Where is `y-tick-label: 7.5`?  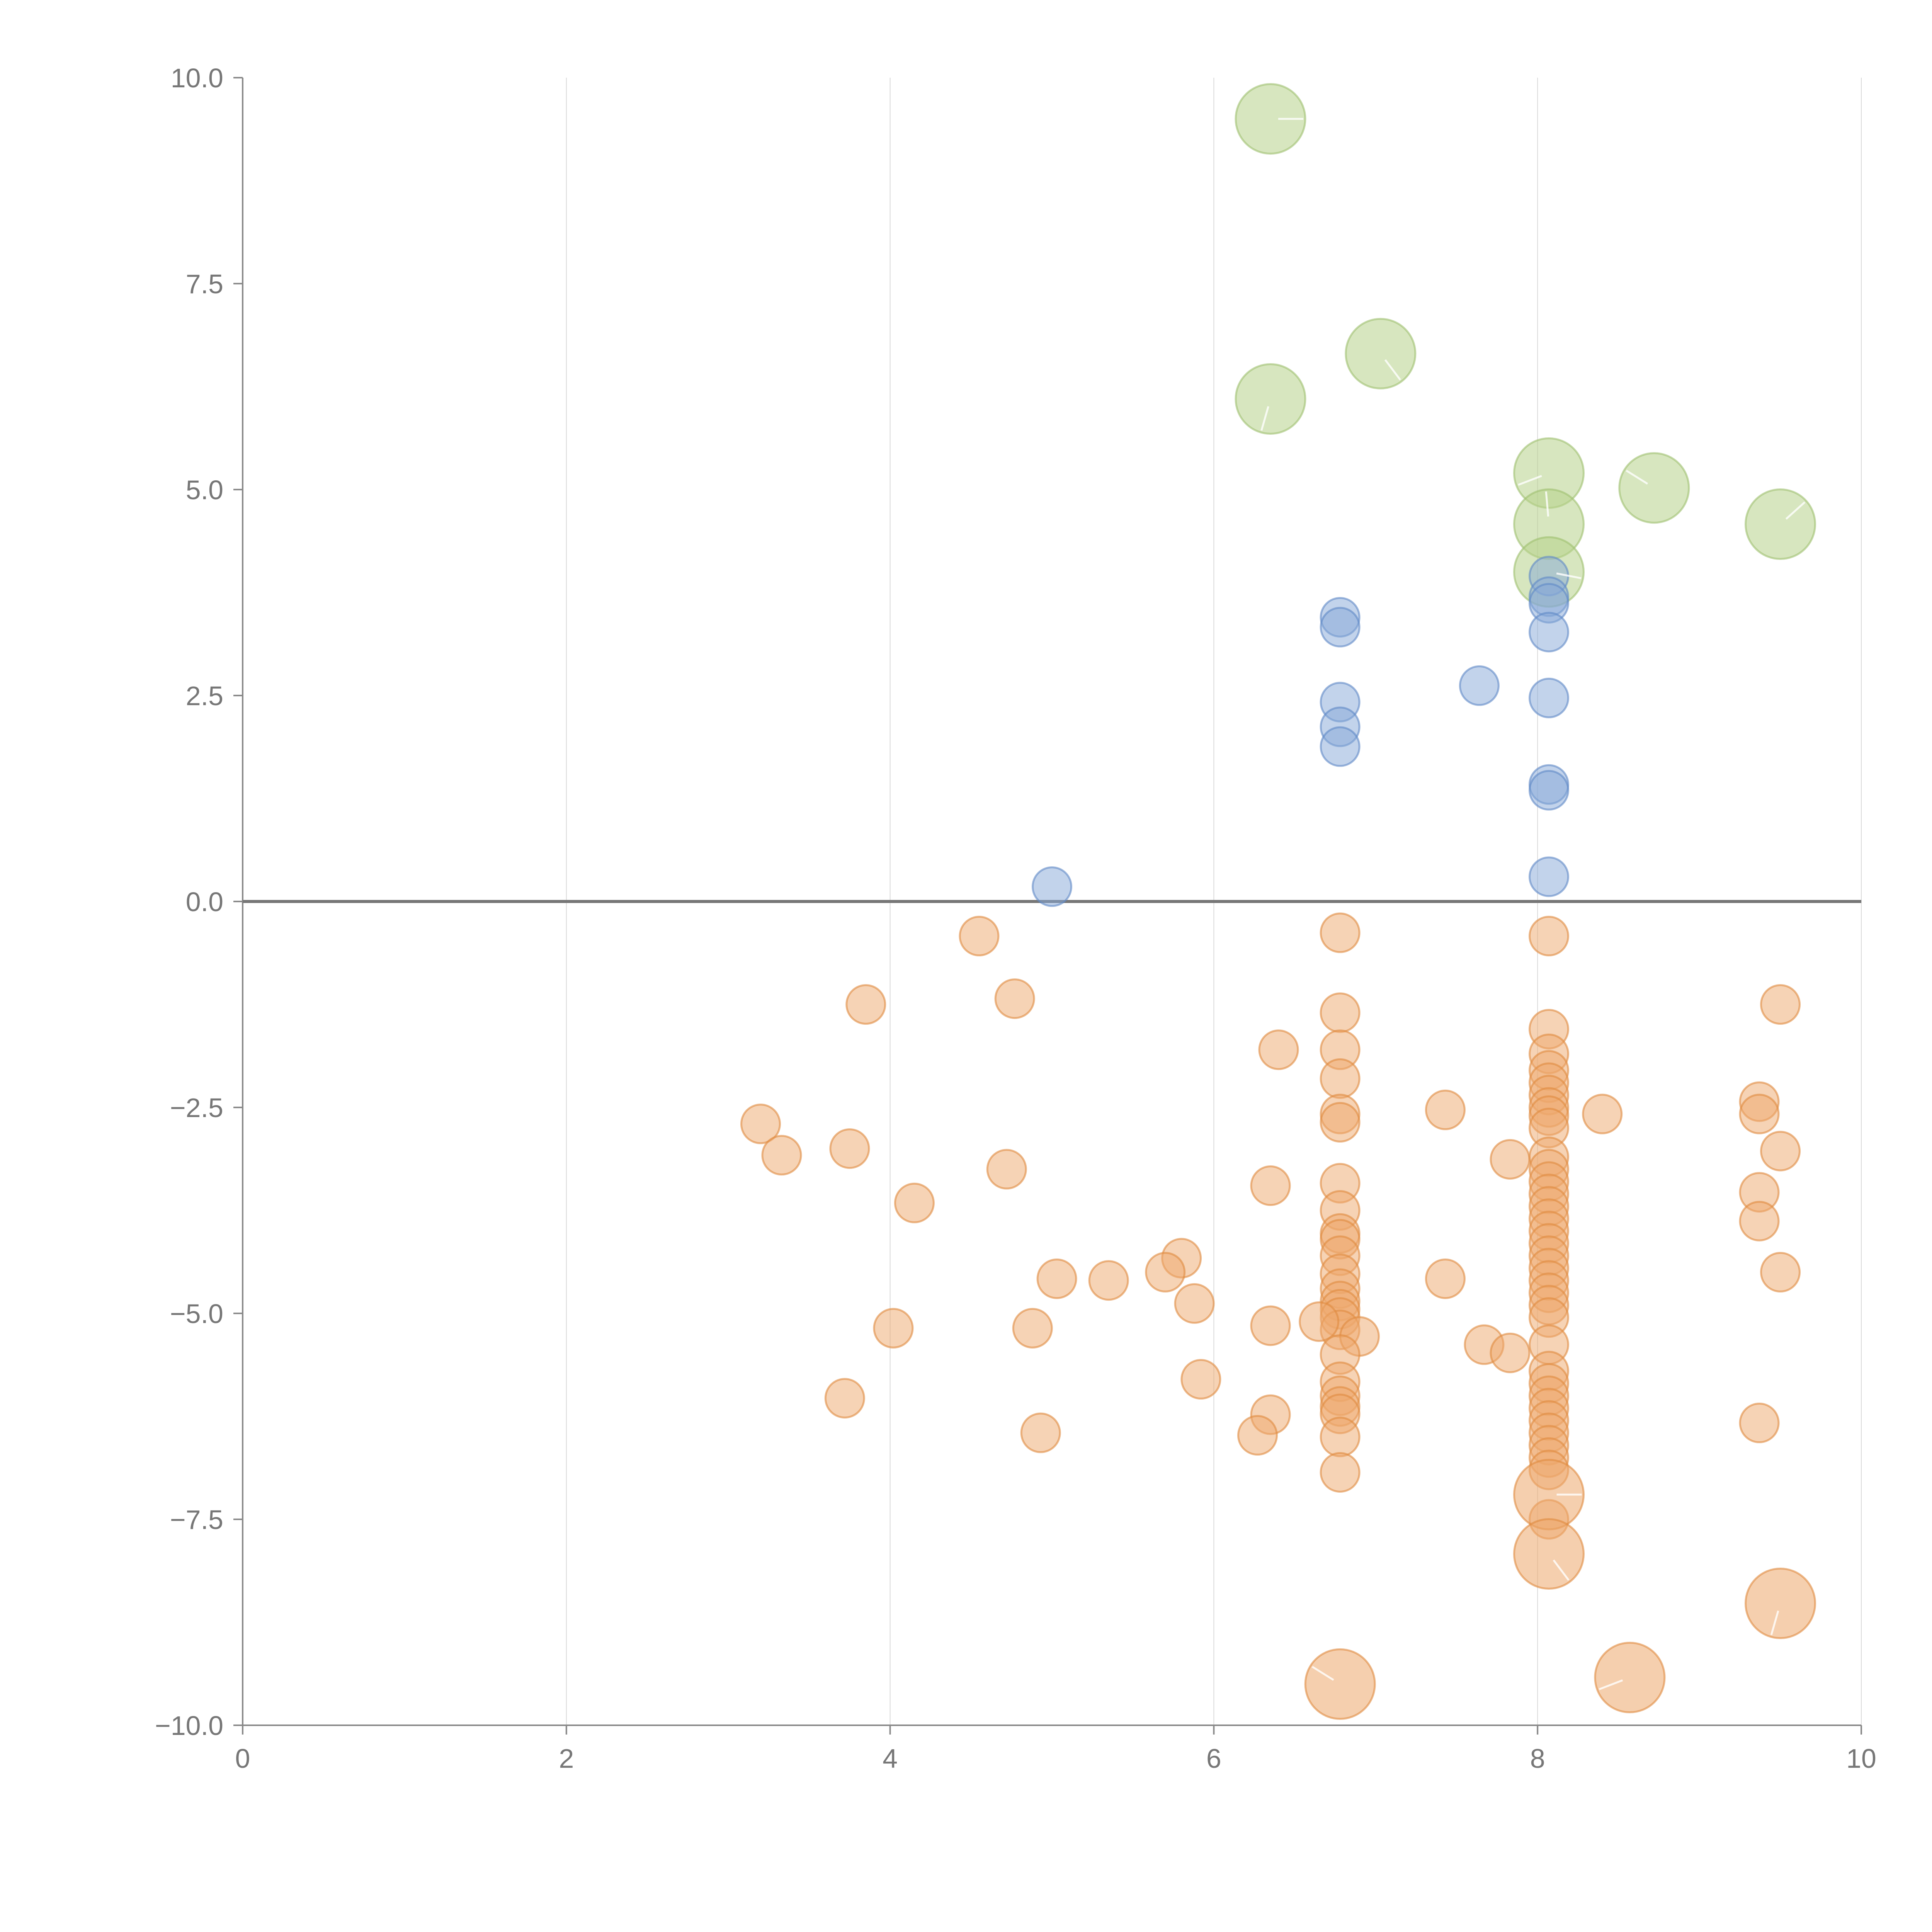
y-tick-label: 7.5 is located at coordinates (205, 284).